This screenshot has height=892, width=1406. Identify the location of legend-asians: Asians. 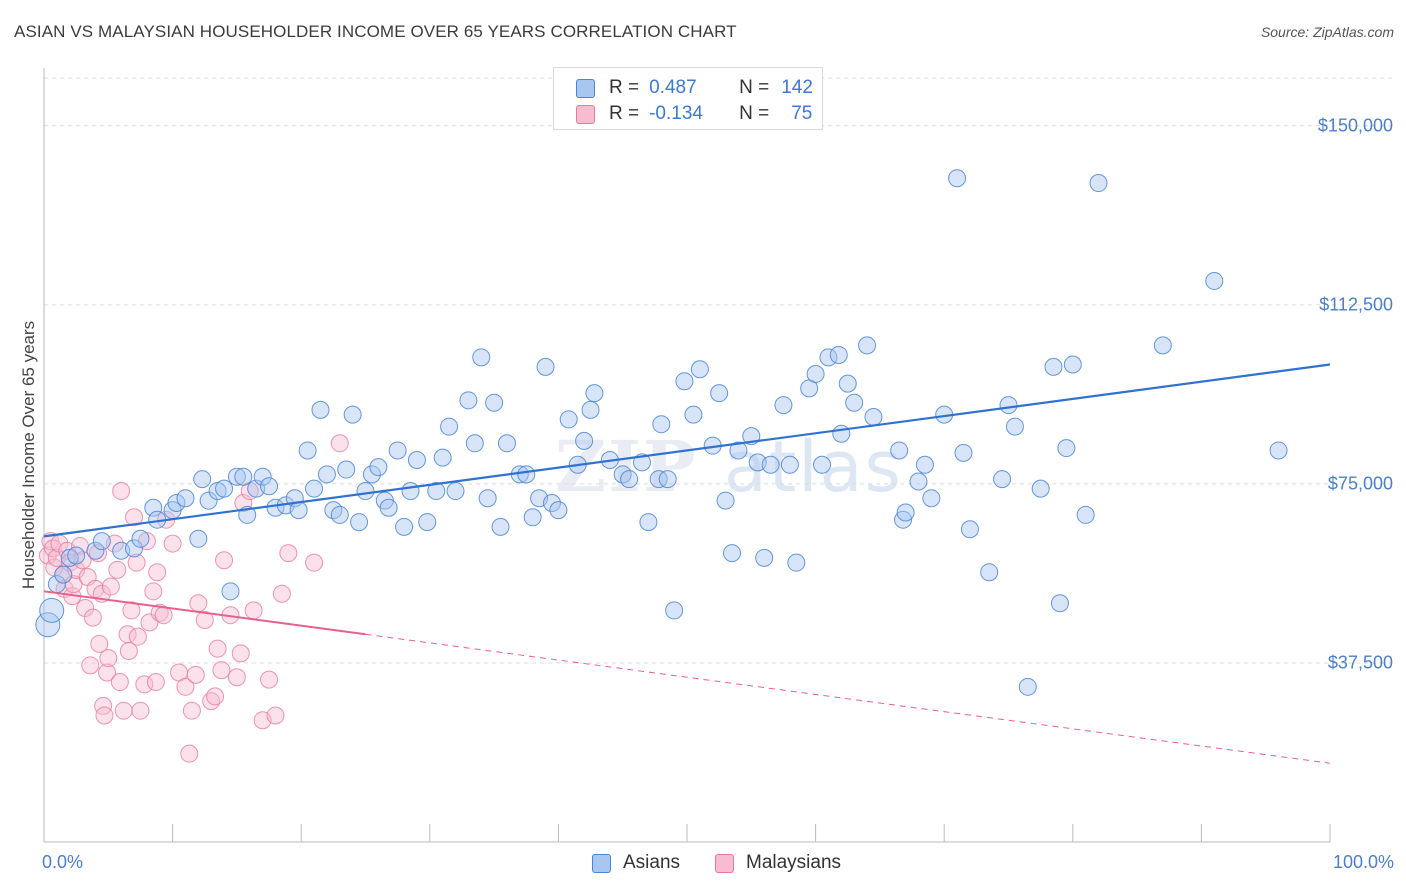
(636, 863).